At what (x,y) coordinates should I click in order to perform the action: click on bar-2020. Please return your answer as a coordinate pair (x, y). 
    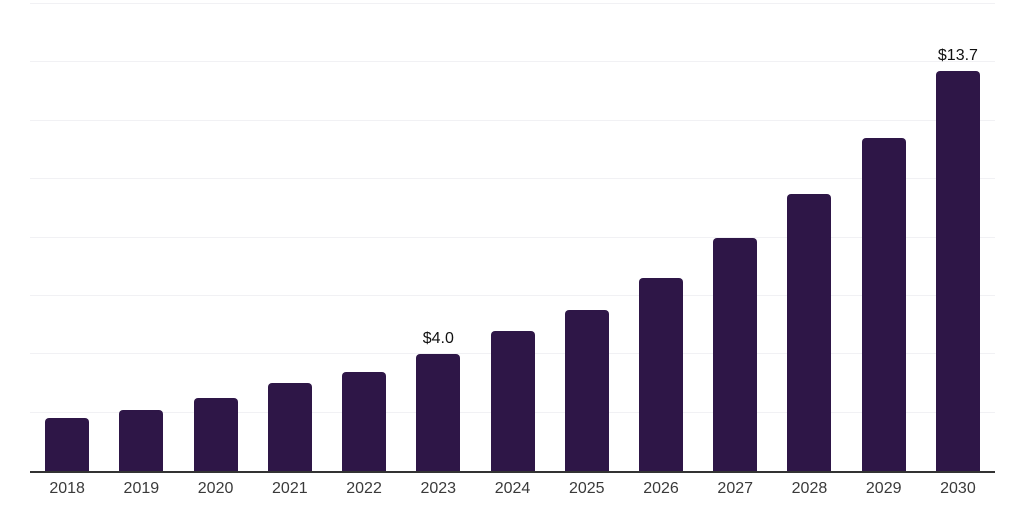
    Looking at the image, I should click on (215, 434).